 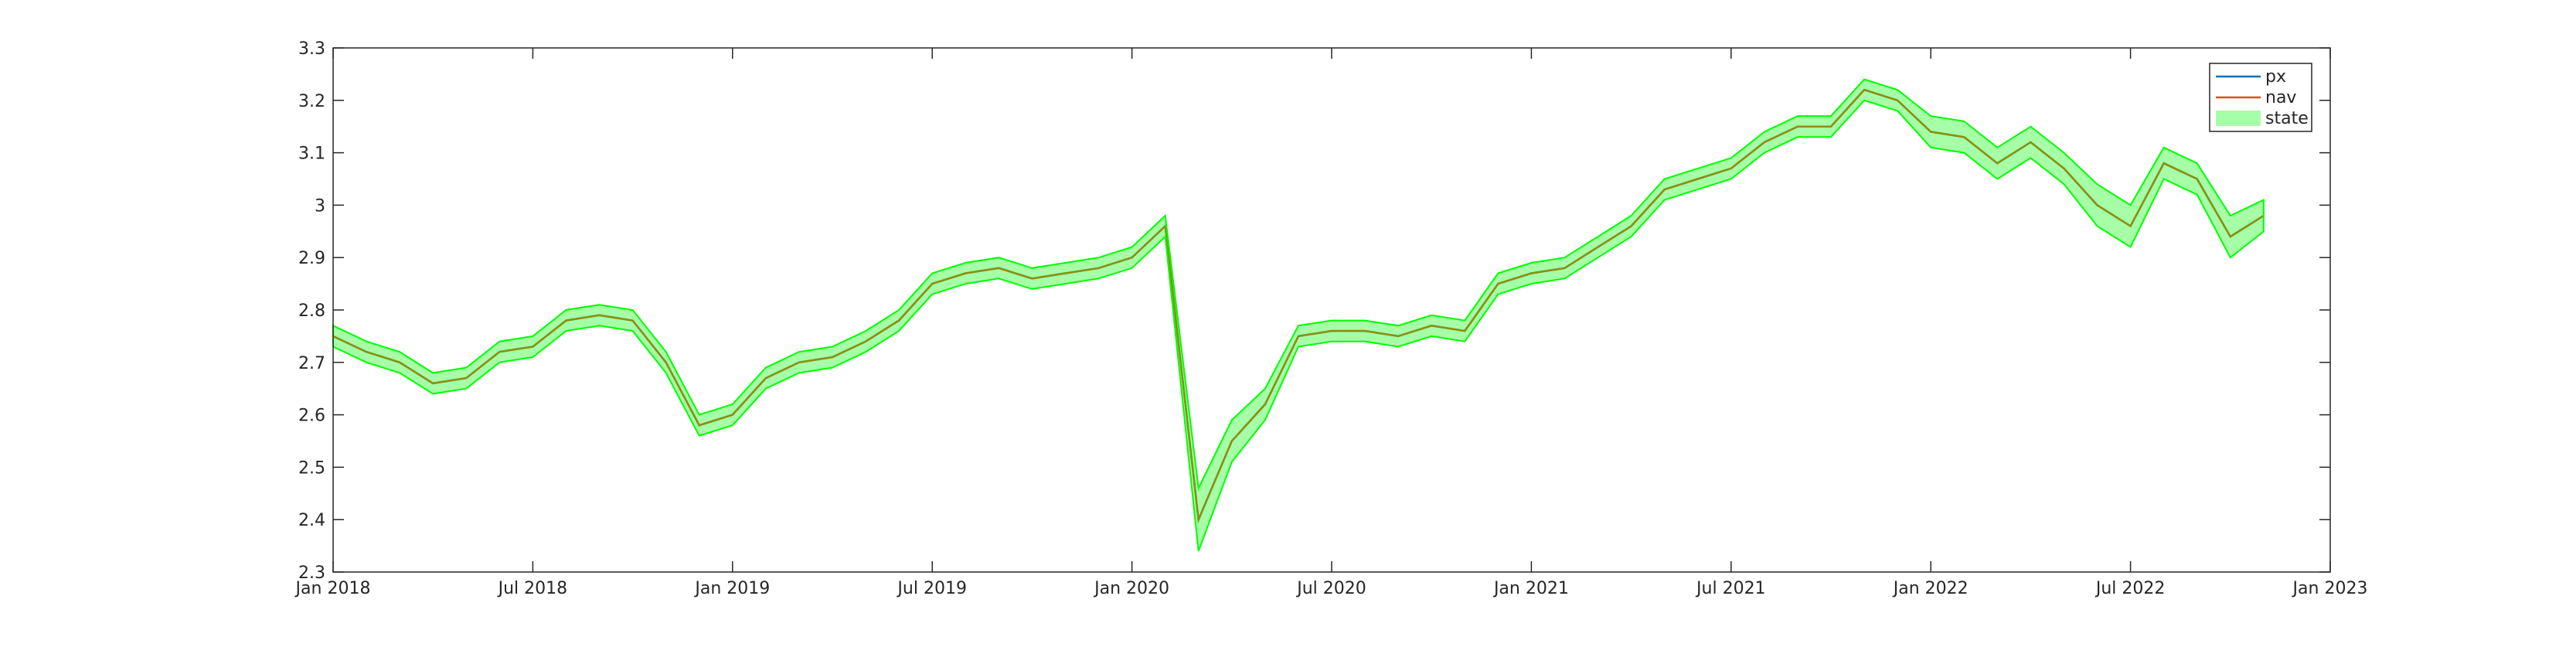 I want to click on x-tick-label: Jul 2020, so click(x=1330, y=588).